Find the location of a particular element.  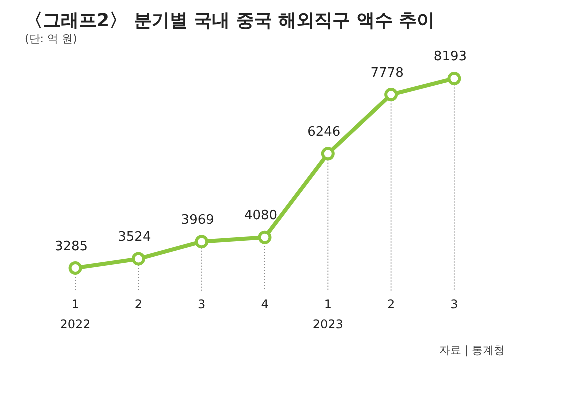

data-label: 7778 is located at coordinates (387, 73).